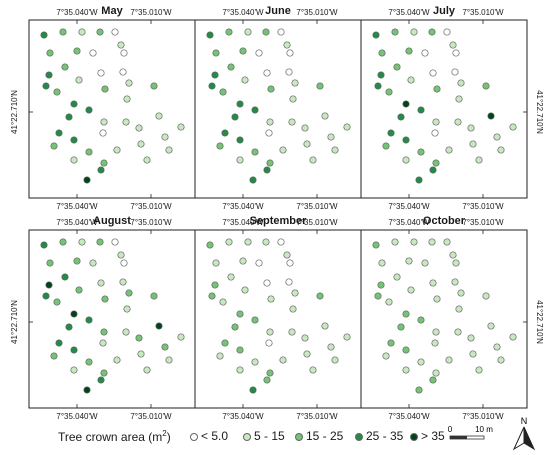 The height and width of the screenshot is (455, 550). Describe the element at coordinates (444, 11) in the screenshot. I see `panel-title-july: July` at that location.